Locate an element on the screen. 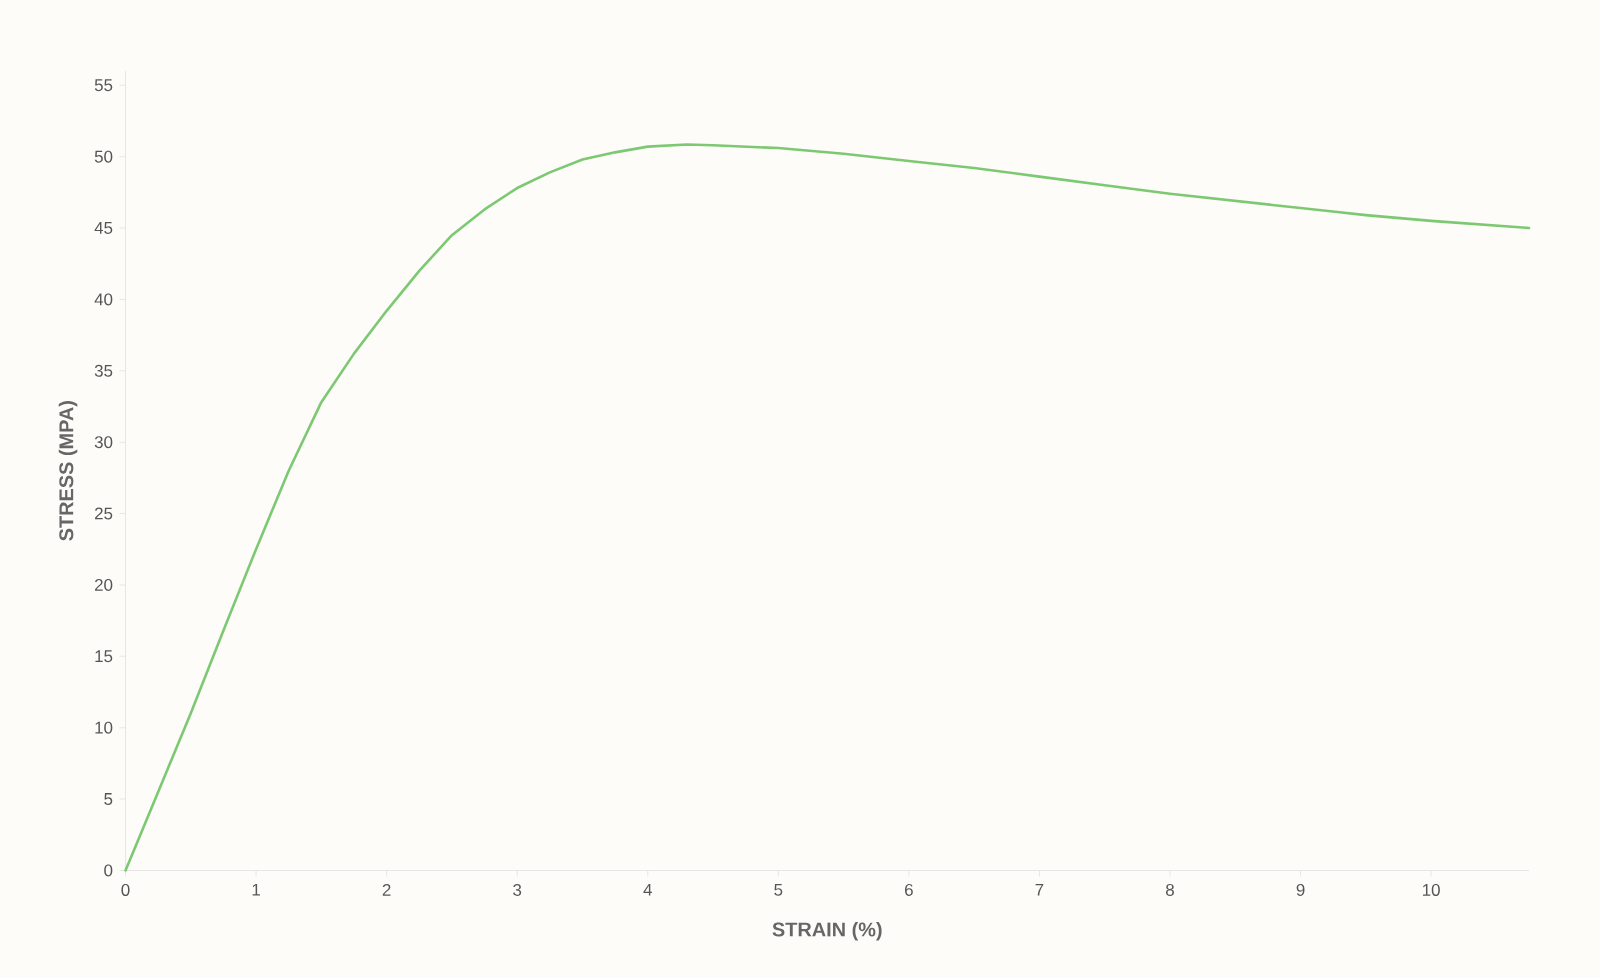 The height and width of the screenshot is (978, 1600). y-tick-label: 0 is located at coordinates (108, 870).